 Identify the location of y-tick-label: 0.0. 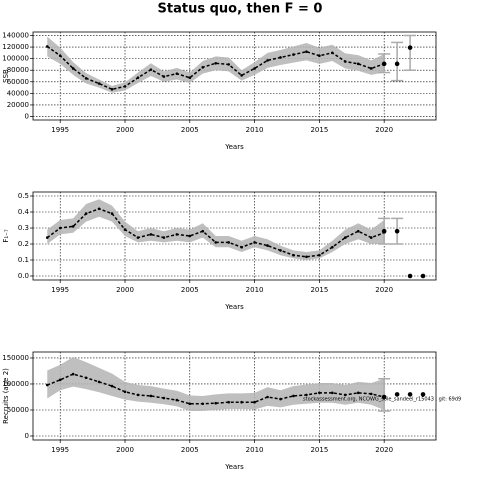
(23, 276).